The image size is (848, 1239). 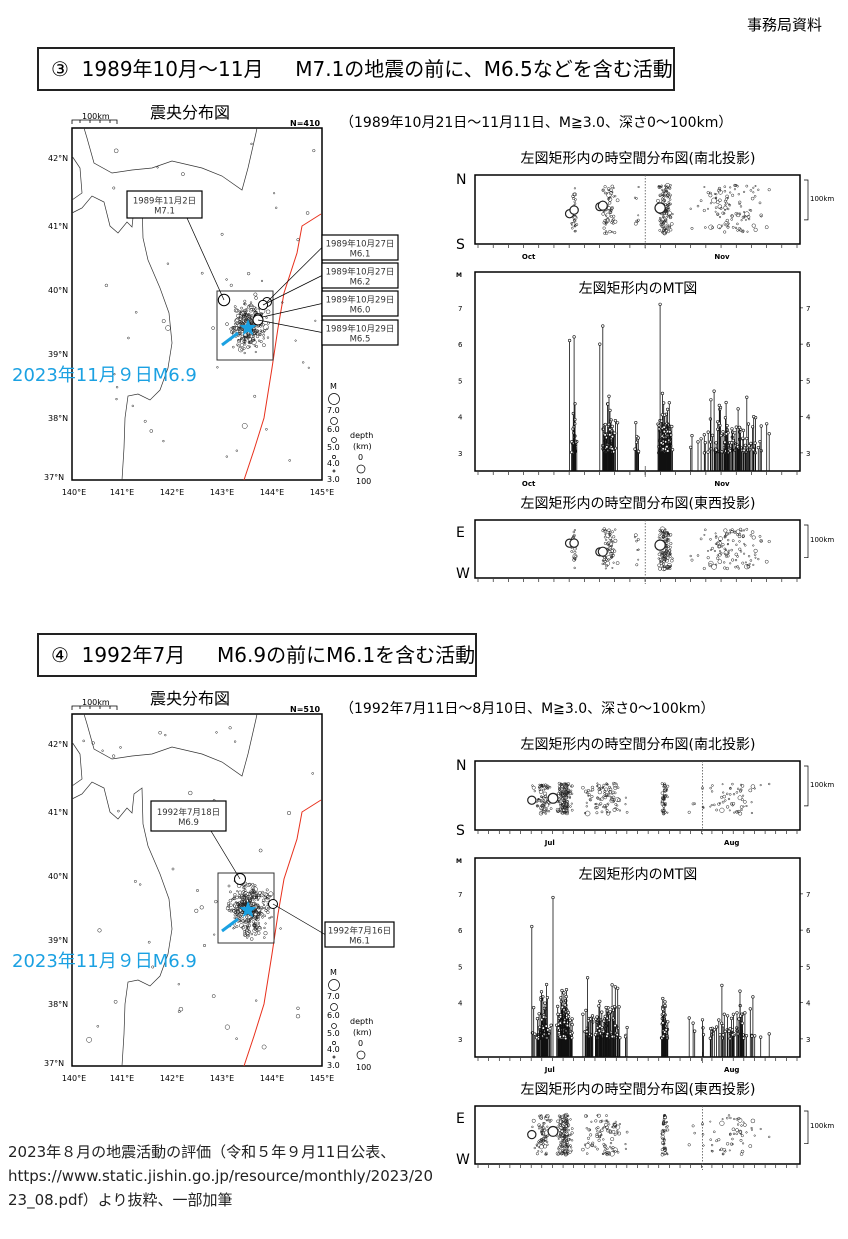 I want to click on mt-plot: 7 7 6 6 5 5 4 4 3 3 Jul Aug, so click(x=634, y=965).